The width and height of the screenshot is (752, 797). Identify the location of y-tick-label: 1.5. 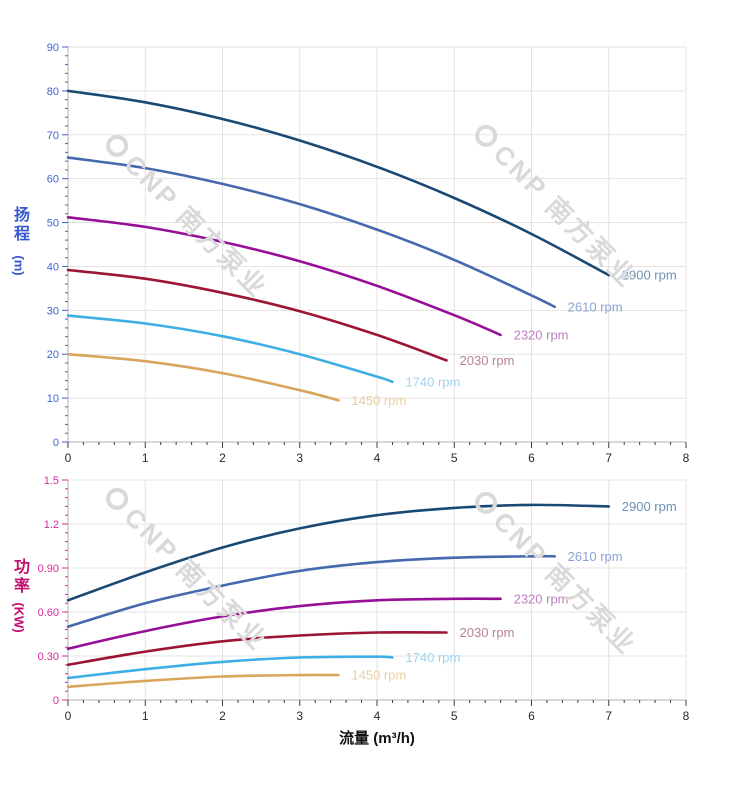
(51, 481).